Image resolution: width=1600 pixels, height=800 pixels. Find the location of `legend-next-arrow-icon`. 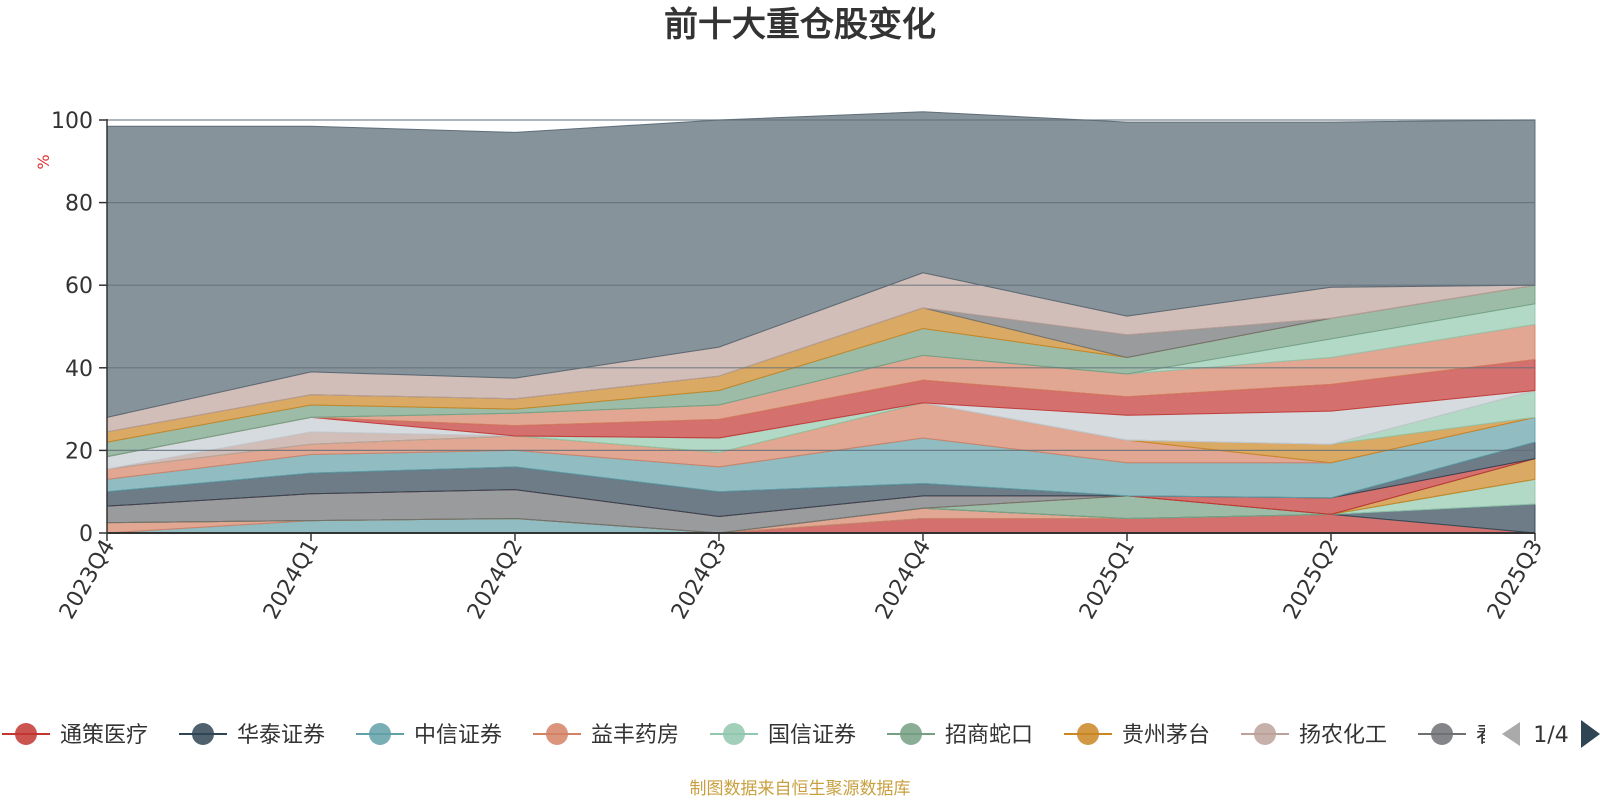

legend-next-arrow-icon is located at coordinates (1590, 734).